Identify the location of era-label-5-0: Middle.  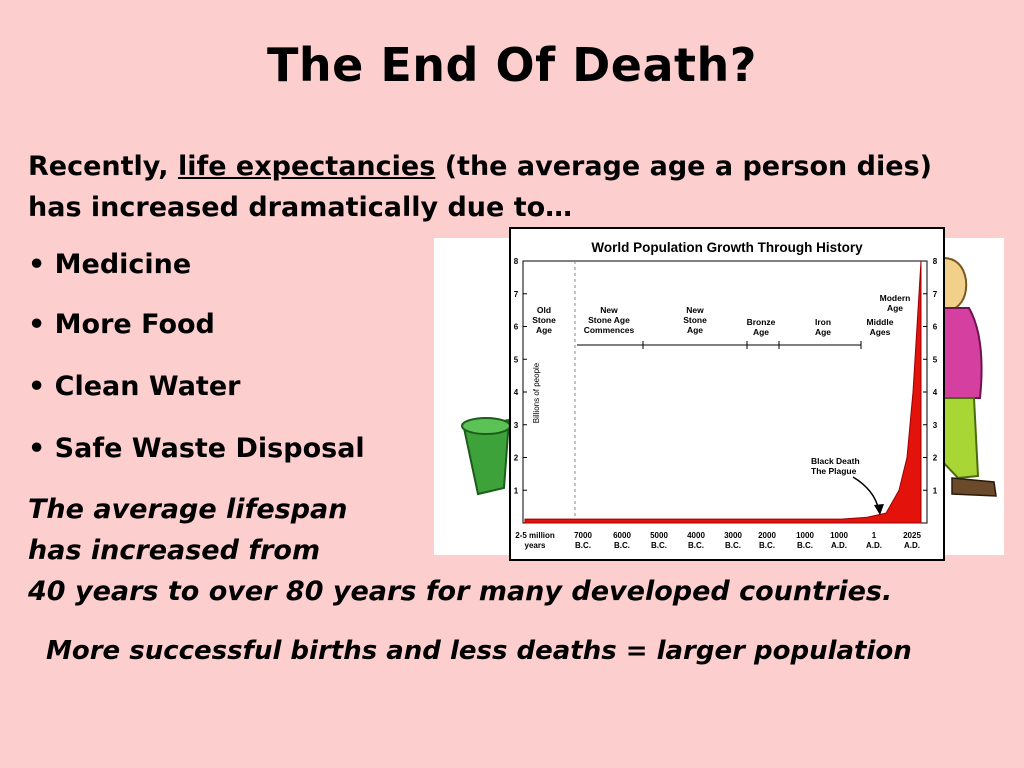
(880, 322).